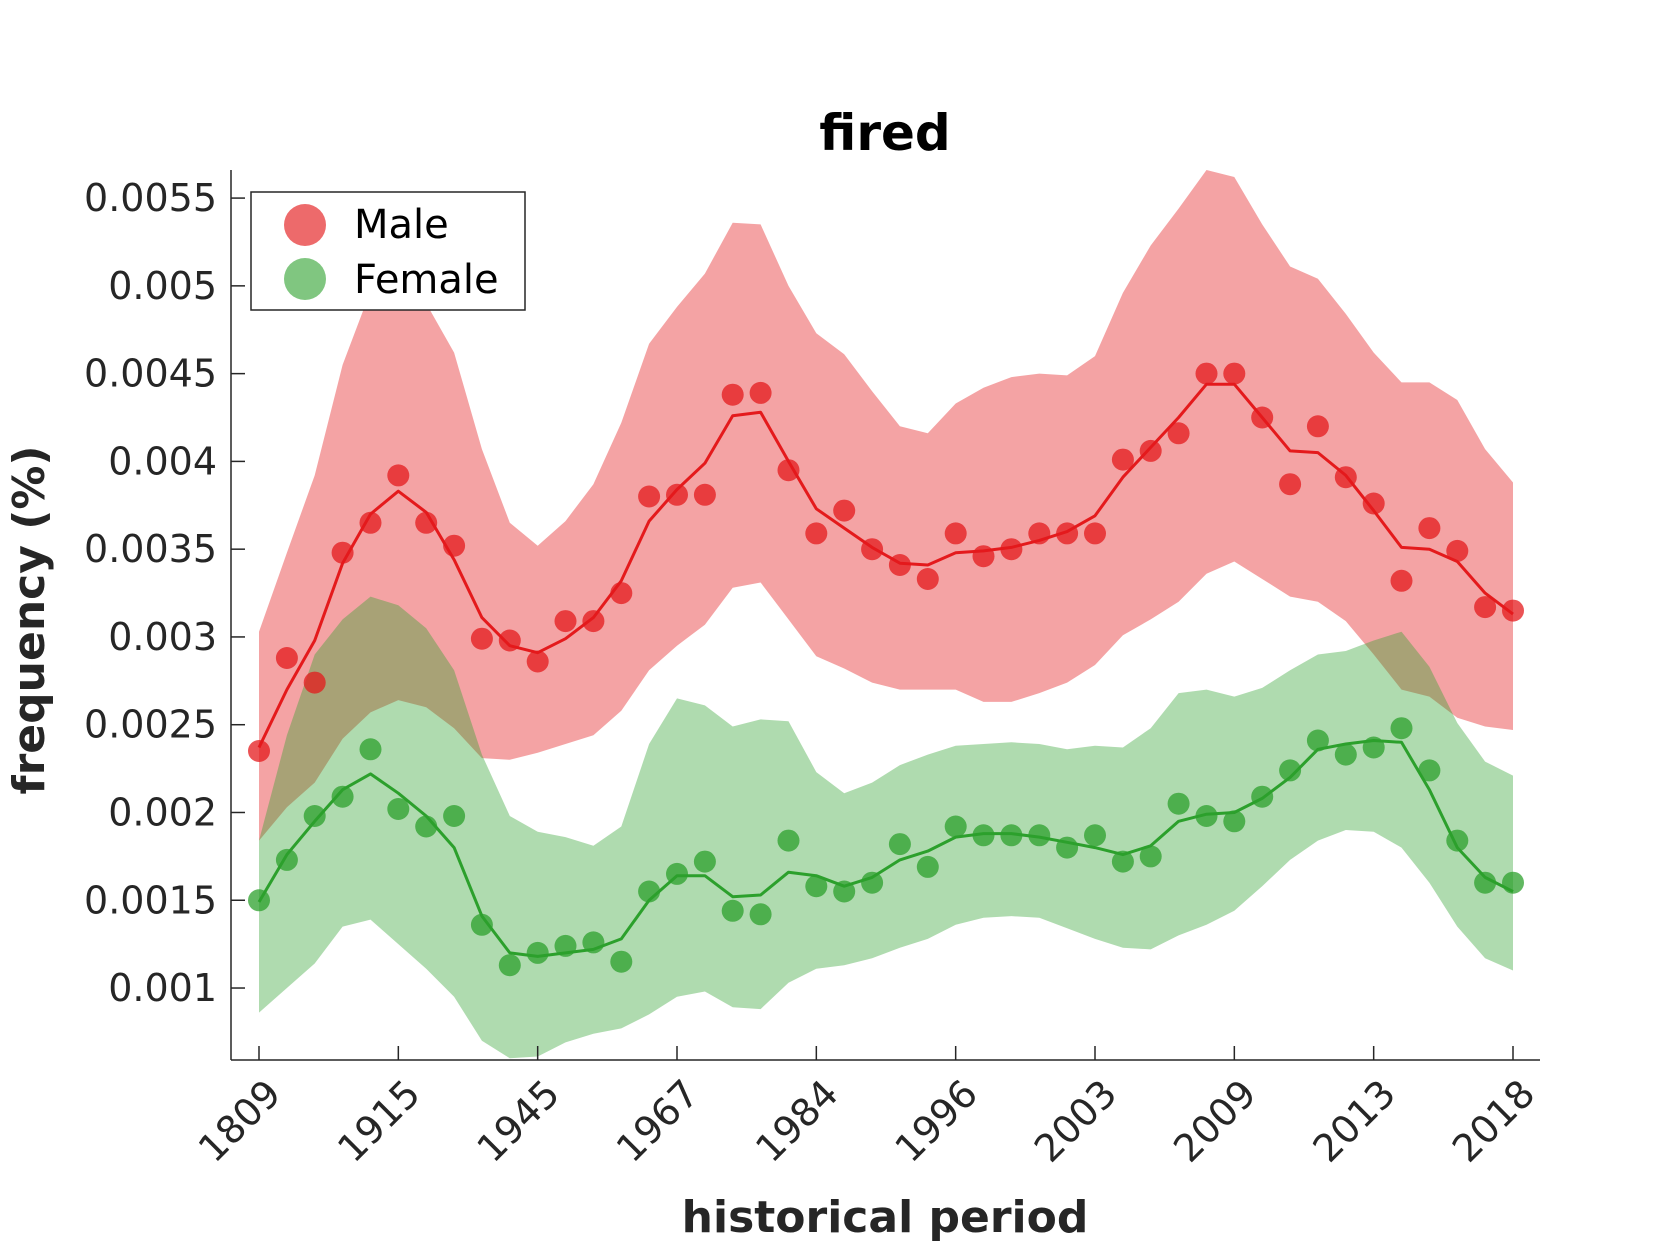 The image size is (1680, 1260). Describe the element at coordinates (150, 374) in the screenshot. I see `y-tick-label: 0.0045` at that location.